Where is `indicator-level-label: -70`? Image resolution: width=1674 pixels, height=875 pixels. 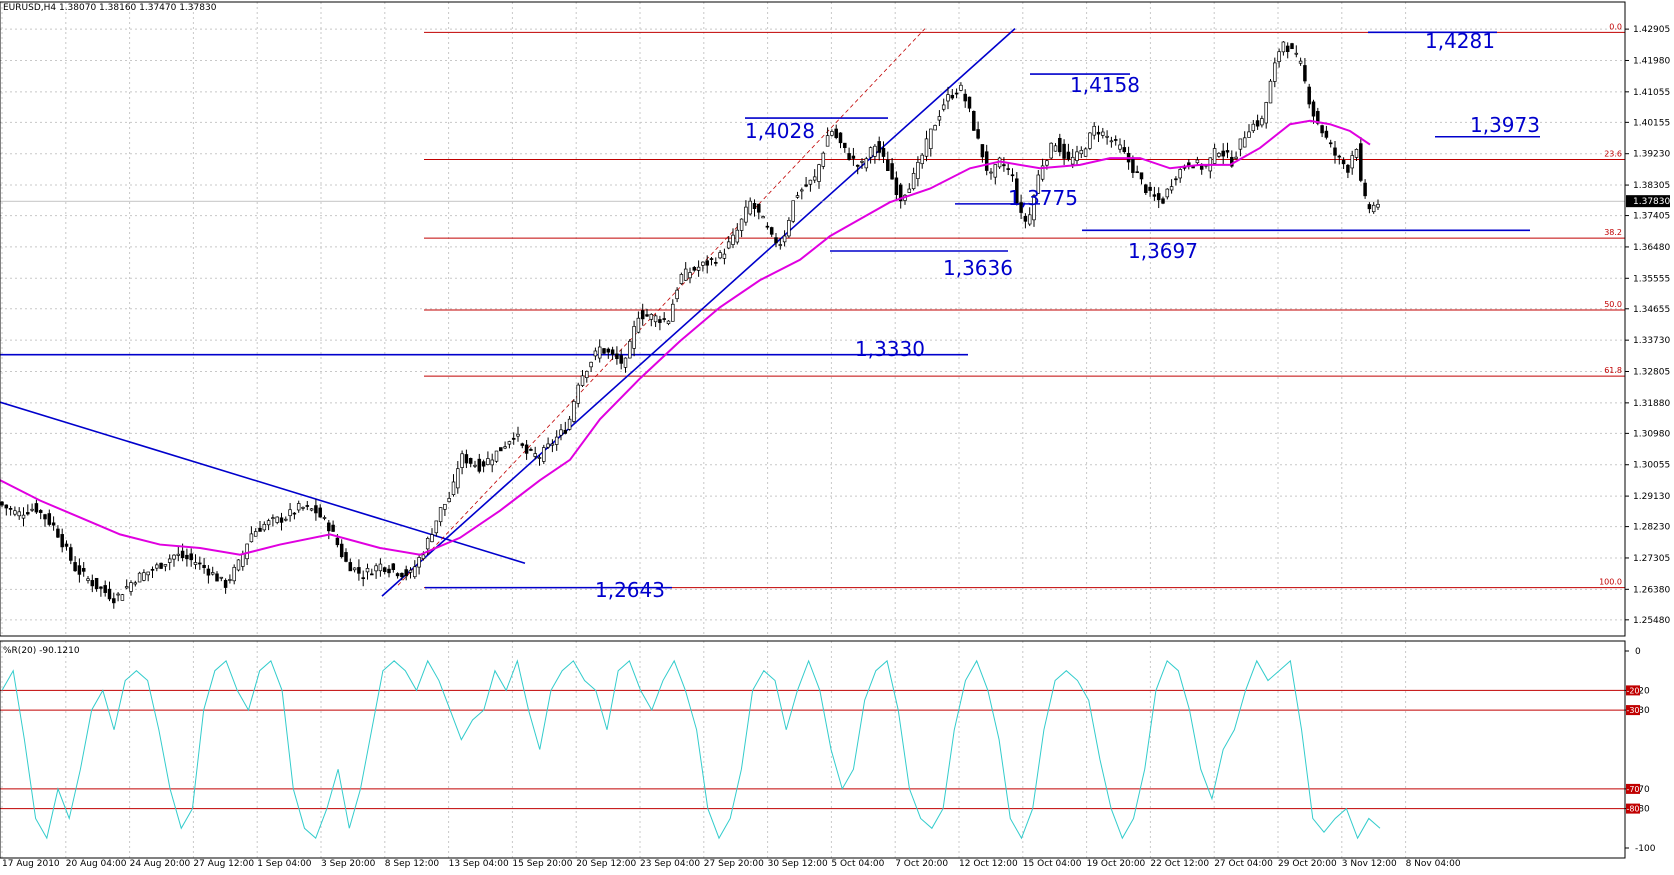
indicator-level-label: -70 is located at coordinates (1632, 789).